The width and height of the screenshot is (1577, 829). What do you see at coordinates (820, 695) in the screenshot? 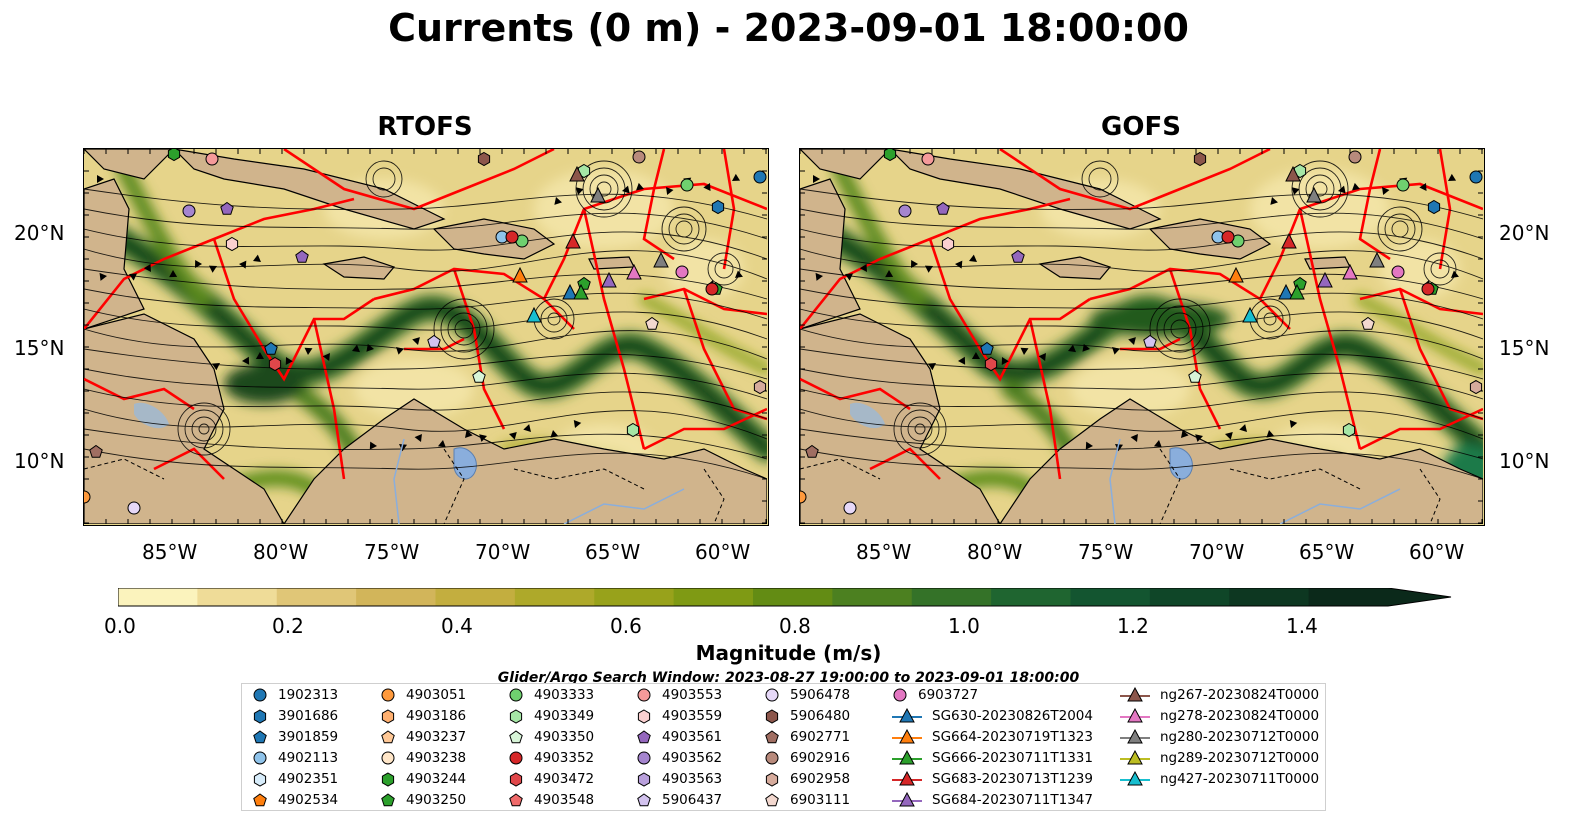
I see `legend-item-label: 5906478` at bounding box center [820, 695].